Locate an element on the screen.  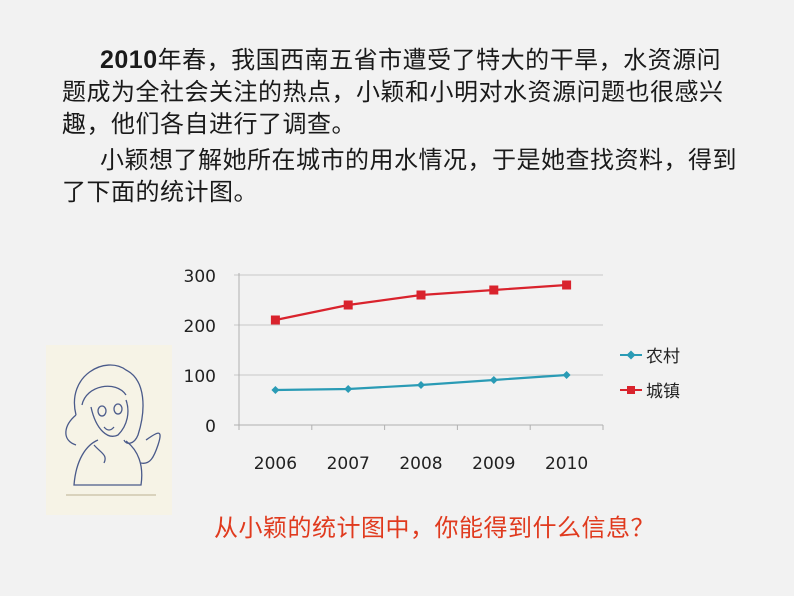
x-tick-label: 2007 is located at coordinates (348, 464).